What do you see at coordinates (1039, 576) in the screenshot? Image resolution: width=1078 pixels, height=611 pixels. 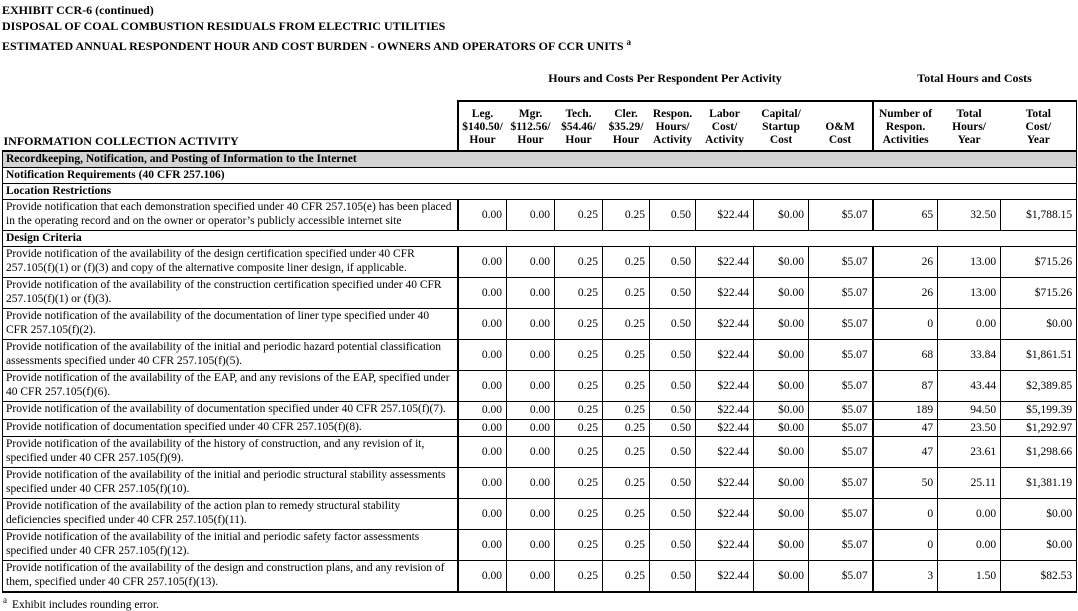 I see `value-cell: $82.53` at bounding box center [1039, 576].